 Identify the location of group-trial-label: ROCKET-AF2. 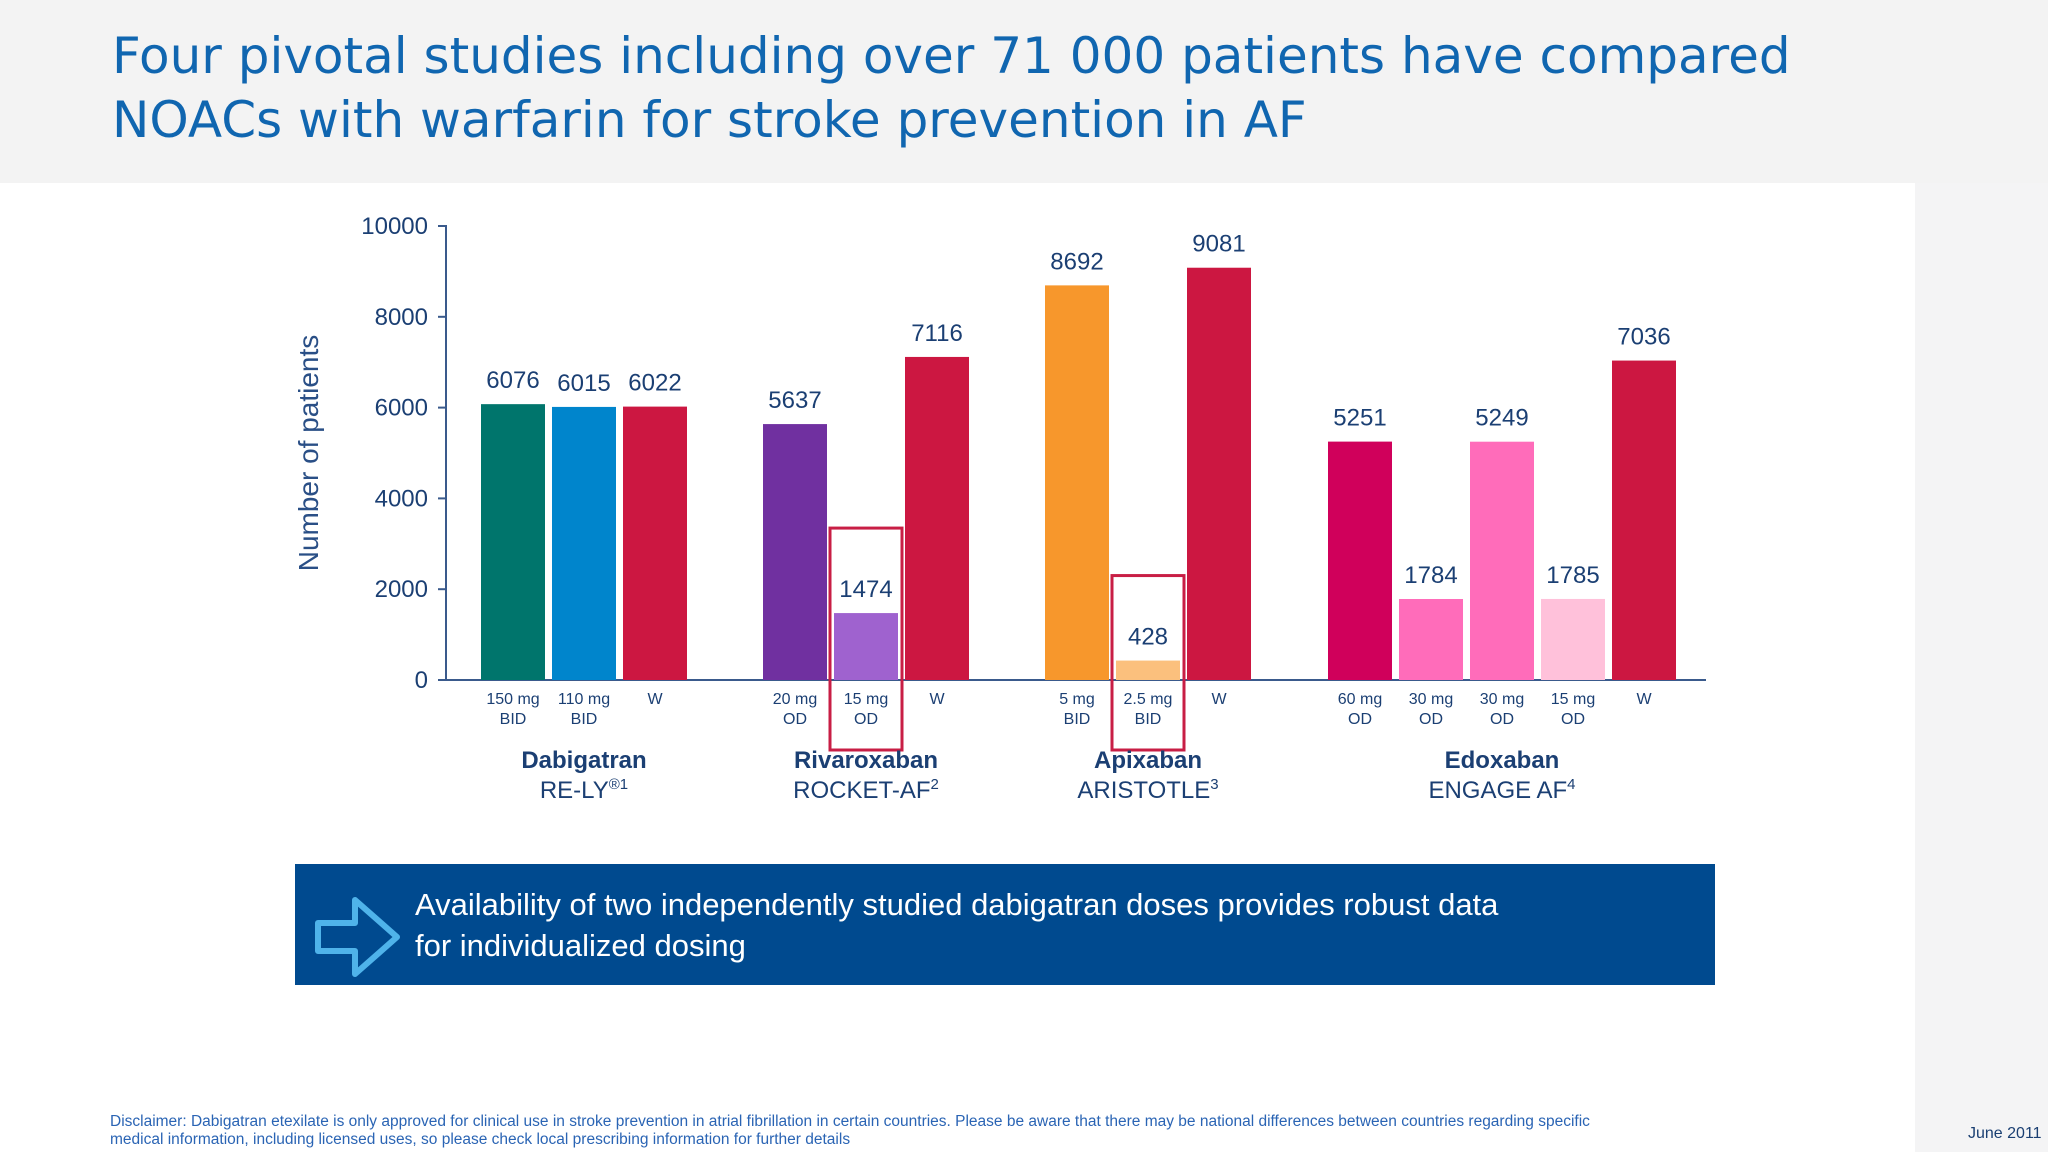
(866, 790).